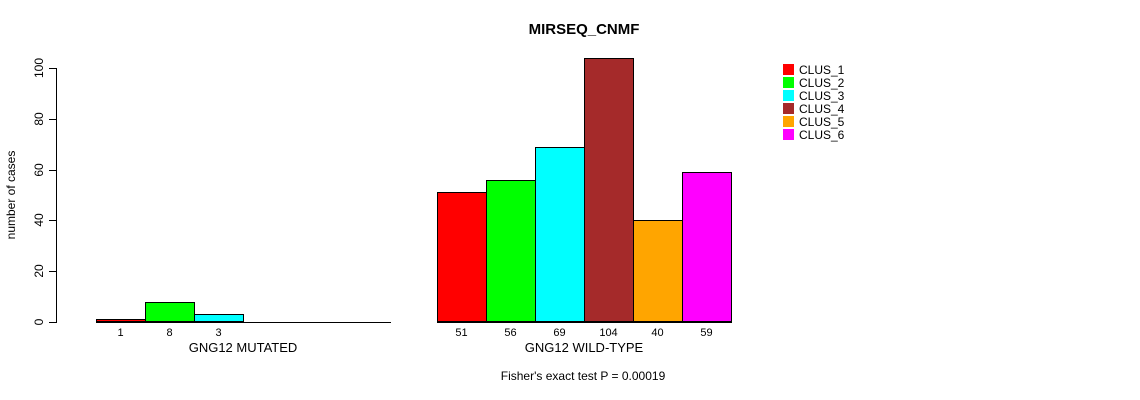 The height and width of the screenshot is (400, 1140). I want to click on bar-value-label: 69, so click(559, 333).